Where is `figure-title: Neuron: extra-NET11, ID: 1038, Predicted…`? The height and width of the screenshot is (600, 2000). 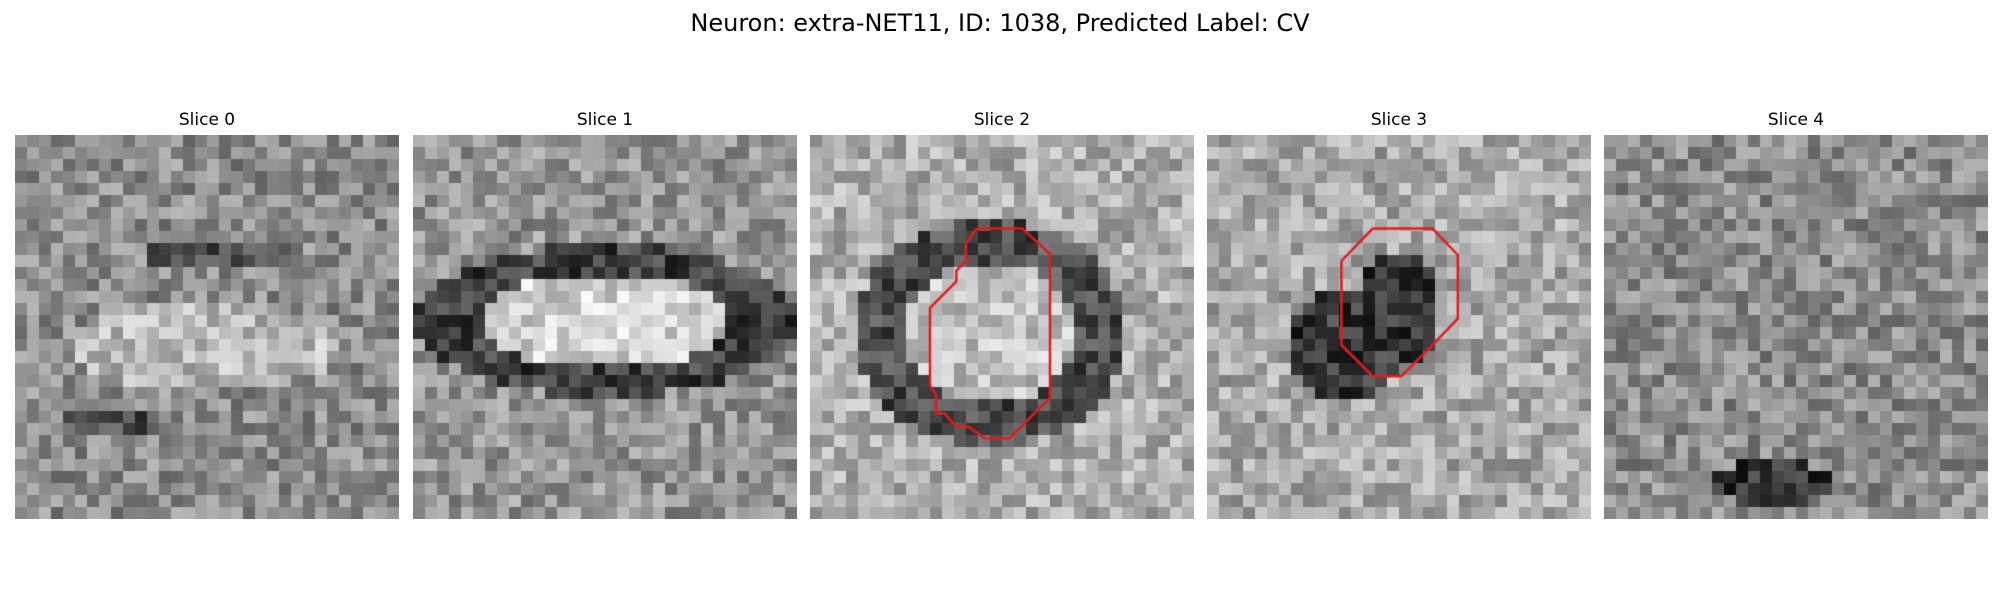
figure-title: Neuron: extra-NET11, ID: 1038, Predicted… is located at coordinates (1000, 23).